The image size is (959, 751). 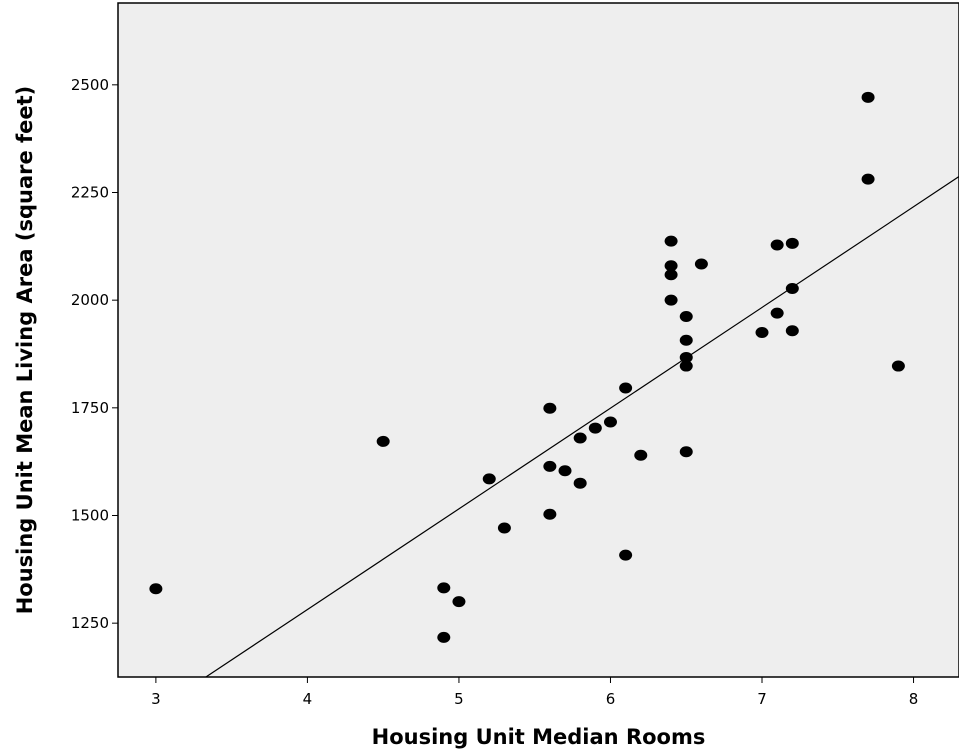 What do you see at coordinates (459, 699) in the screenshot?
I see `x-tick-label: 5` at bounding box center [459, 699].